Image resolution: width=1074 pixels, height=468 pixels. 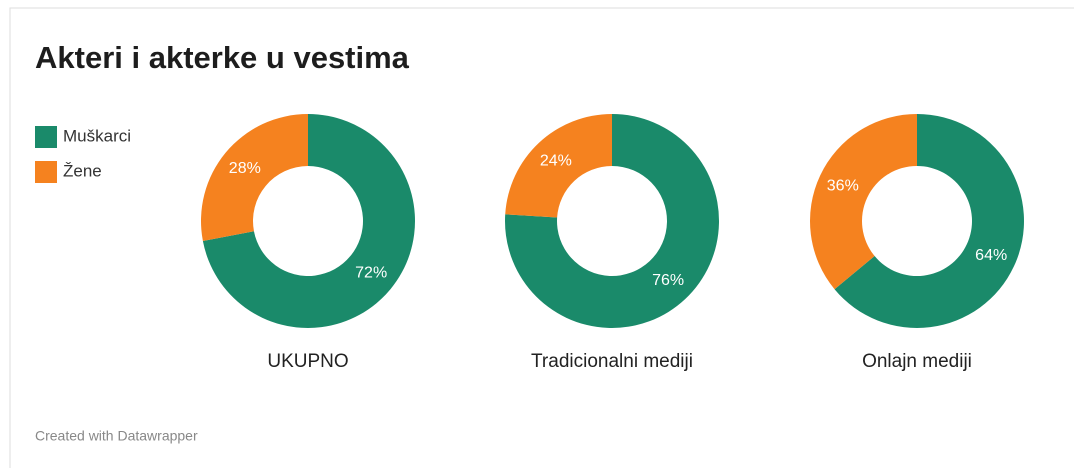 I want to click on slice-label: 28%, so click(x=245, y=168).